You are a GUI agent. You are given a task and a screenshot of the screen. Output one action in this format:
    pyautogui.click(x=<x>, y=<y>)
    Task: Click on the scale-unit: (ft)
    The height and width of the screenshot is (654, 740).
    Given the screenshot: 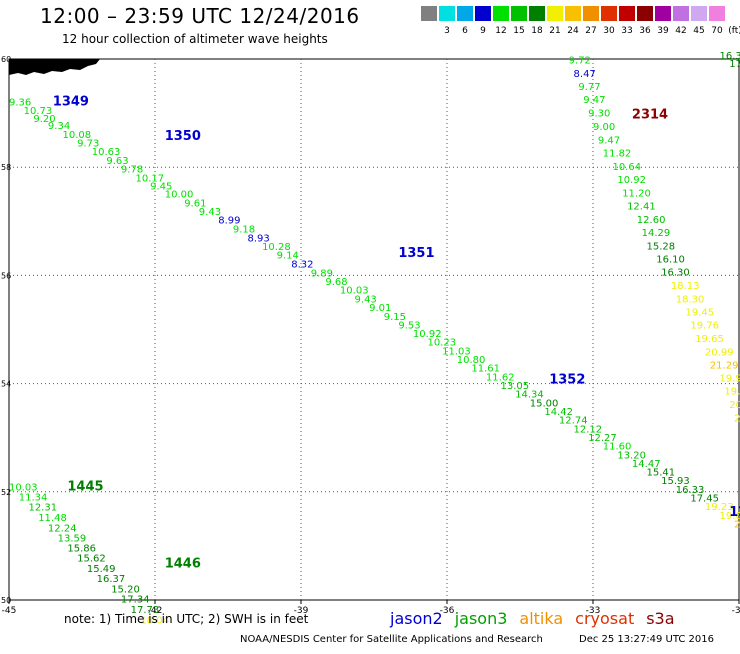 What is the action you would take?
    pyautogui.click(x=734, y=31)
    